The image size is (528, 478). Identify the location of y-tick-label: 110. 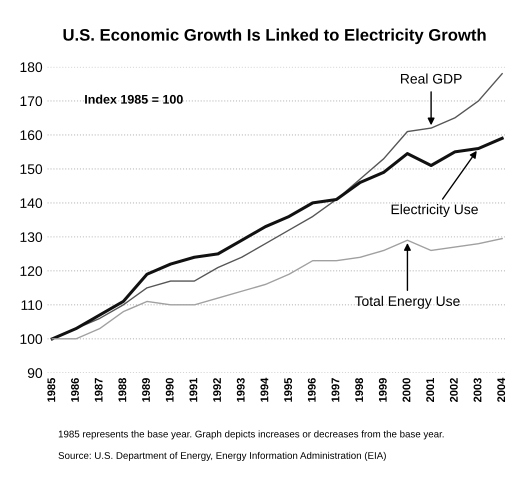
(32, 305).